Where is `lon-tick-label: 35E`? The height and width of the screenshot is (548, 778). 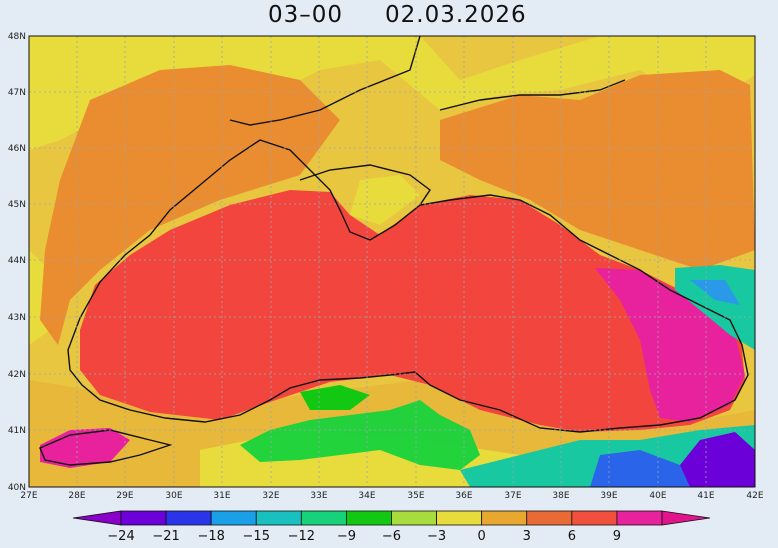
lon-tick-label: 35E is located at coordinates (415, 496).